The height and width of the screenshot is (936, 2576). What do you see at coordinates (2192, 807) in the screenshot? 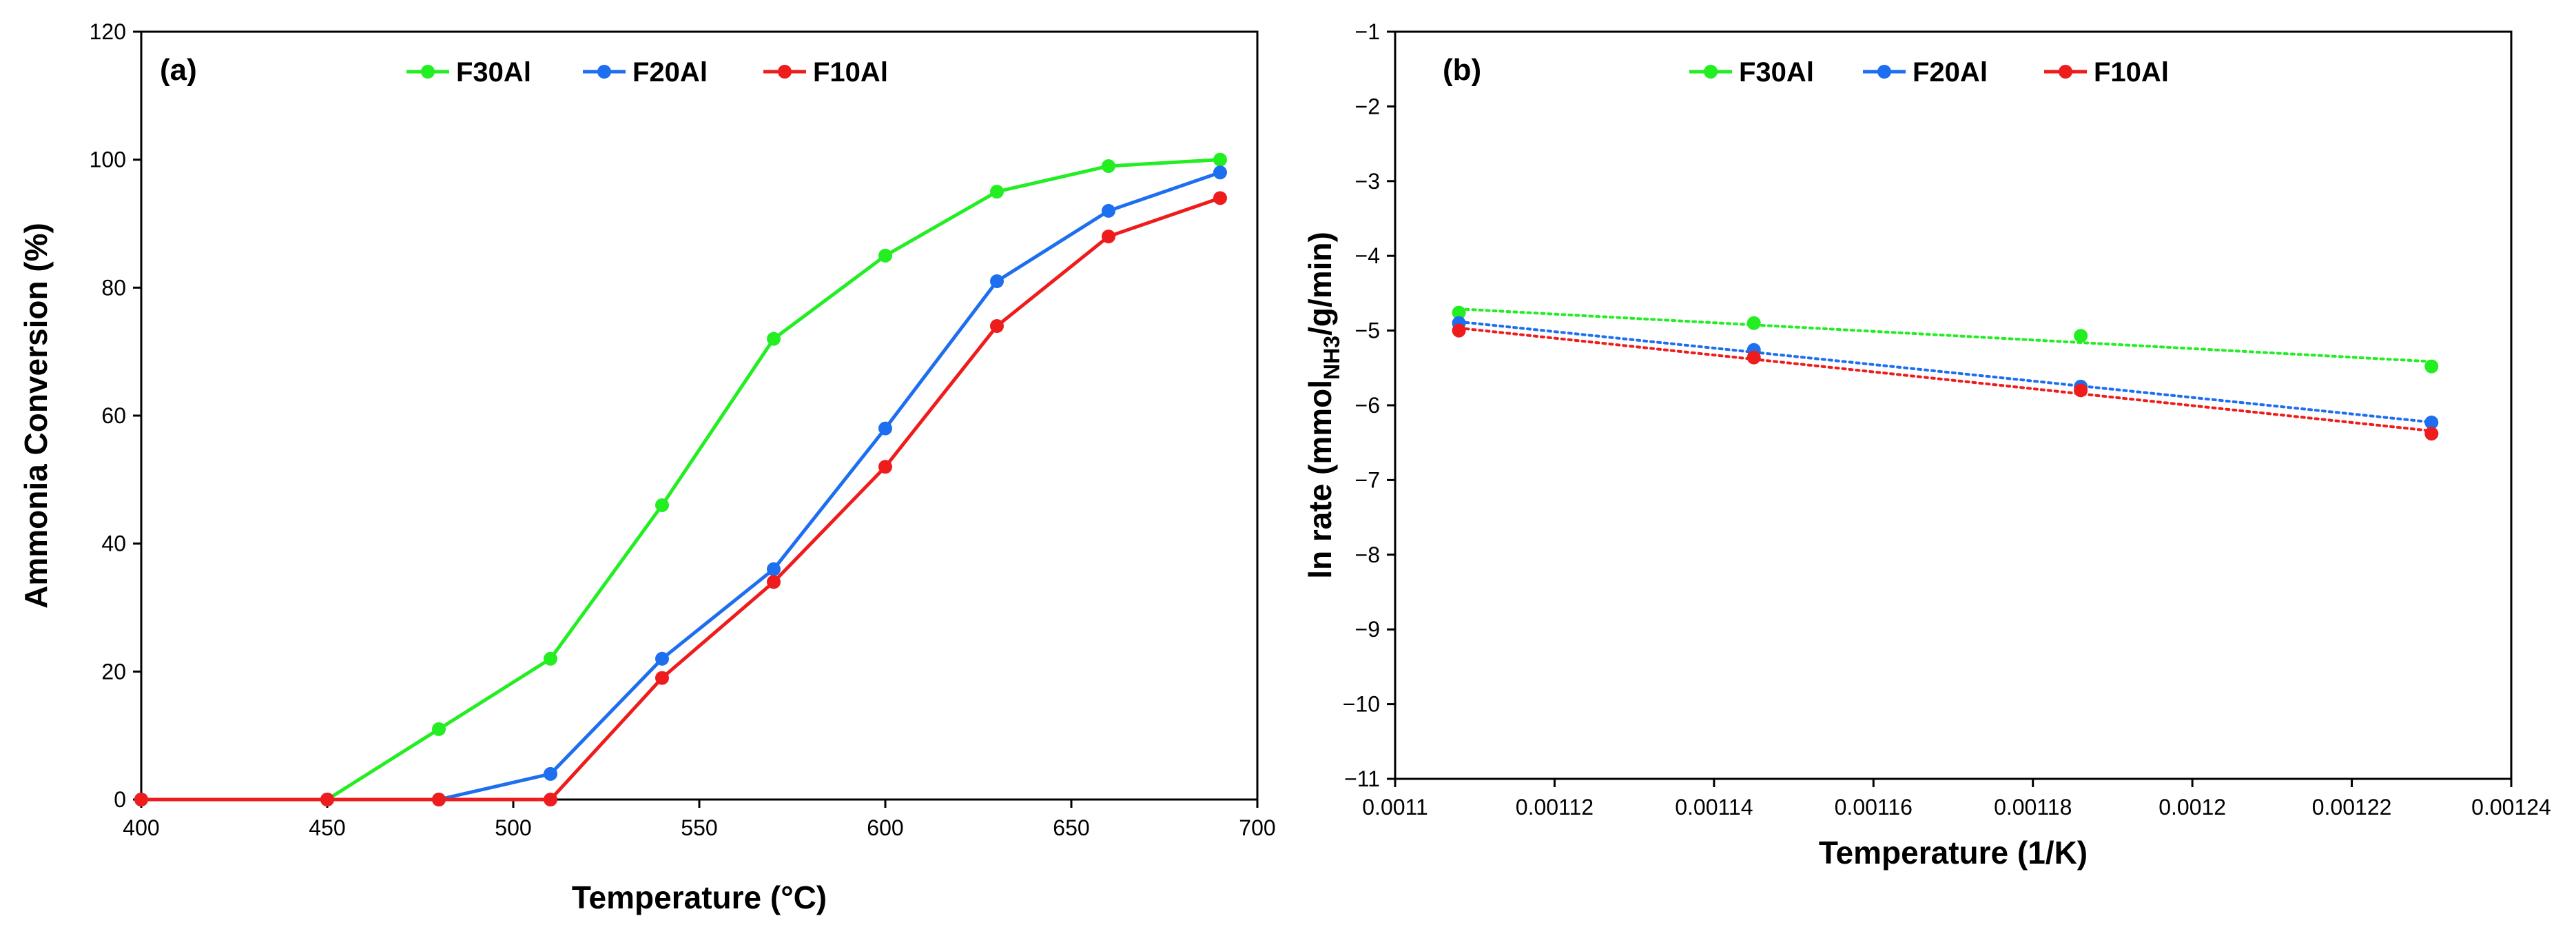
I see `panel-b-x-tick-label: 0.0012` at bounding box center [2192, 807].